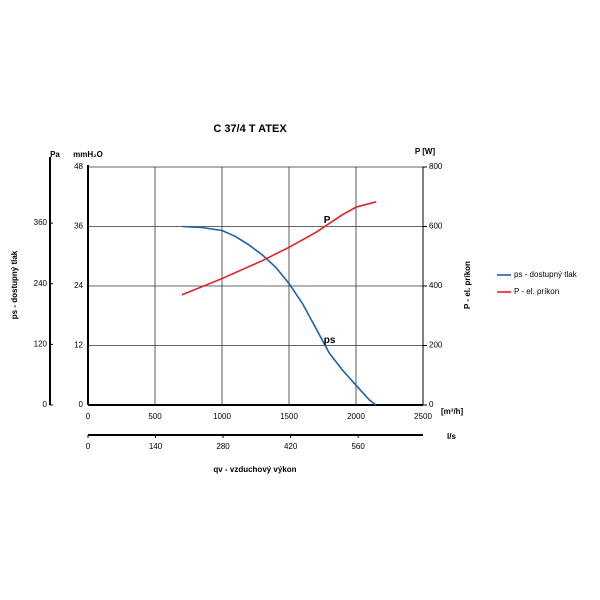 The image size is (600, 600). I want to click on legend-label: P - el. príkon, so click(536, 291).